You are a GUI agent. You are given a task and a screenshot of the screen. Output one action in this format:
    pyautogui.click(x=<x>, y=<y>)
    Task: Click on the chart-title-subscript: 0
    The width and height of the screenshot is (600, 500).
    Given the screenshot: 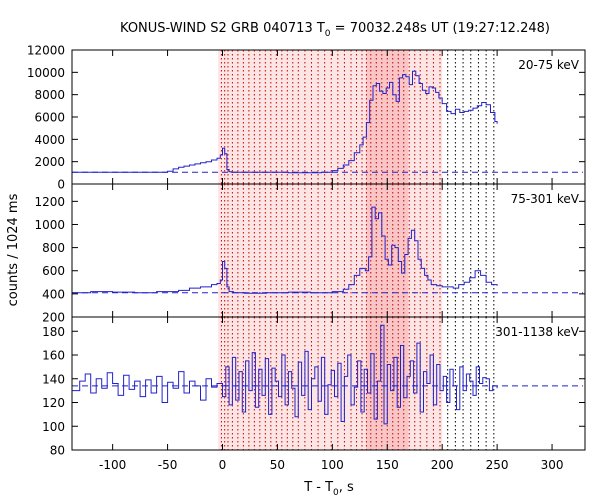 What is the action you would take?
    pyautogui.click(x=328, y=34)
    